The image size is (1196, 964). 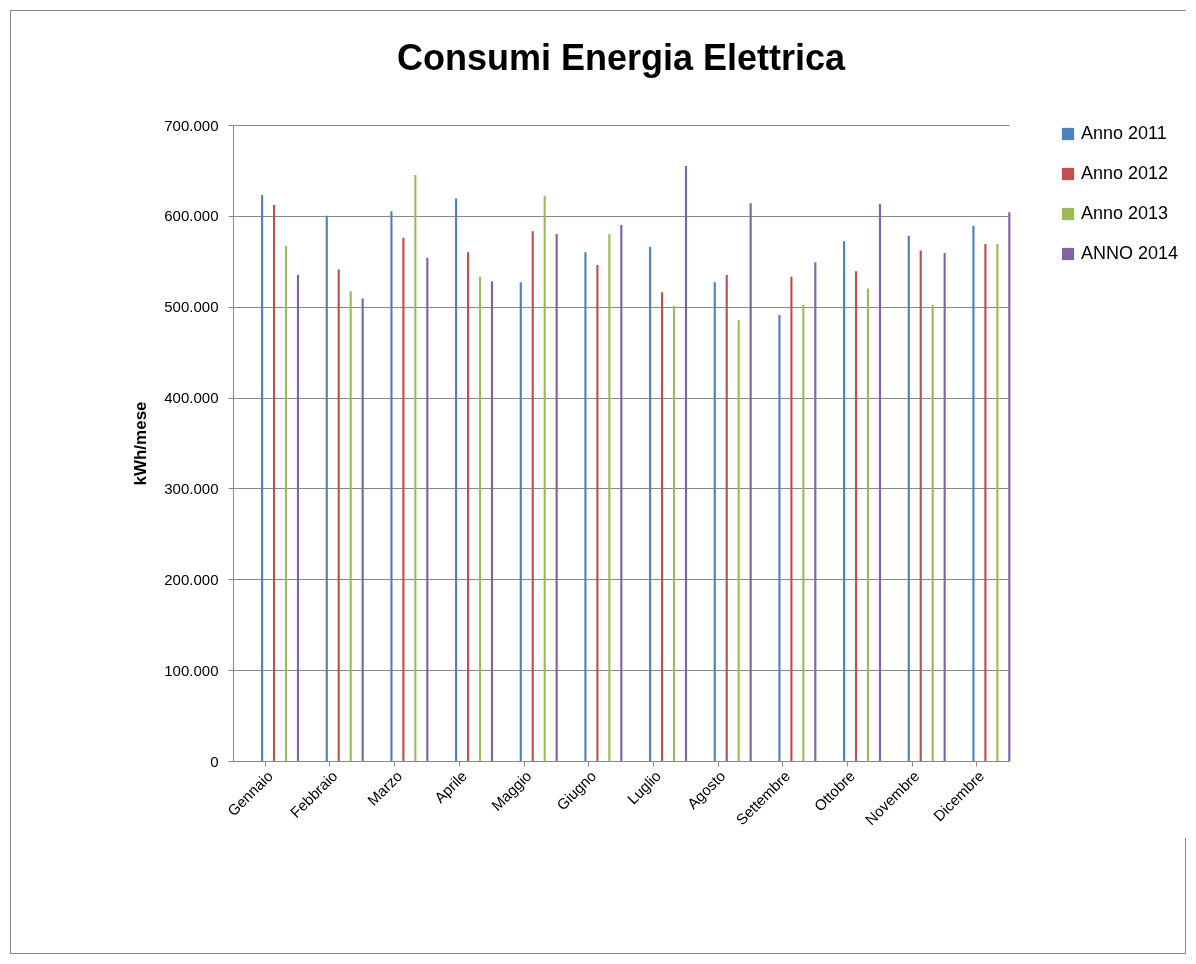 I want to click on y-tick-label: 0, so click(x=214, y=761).